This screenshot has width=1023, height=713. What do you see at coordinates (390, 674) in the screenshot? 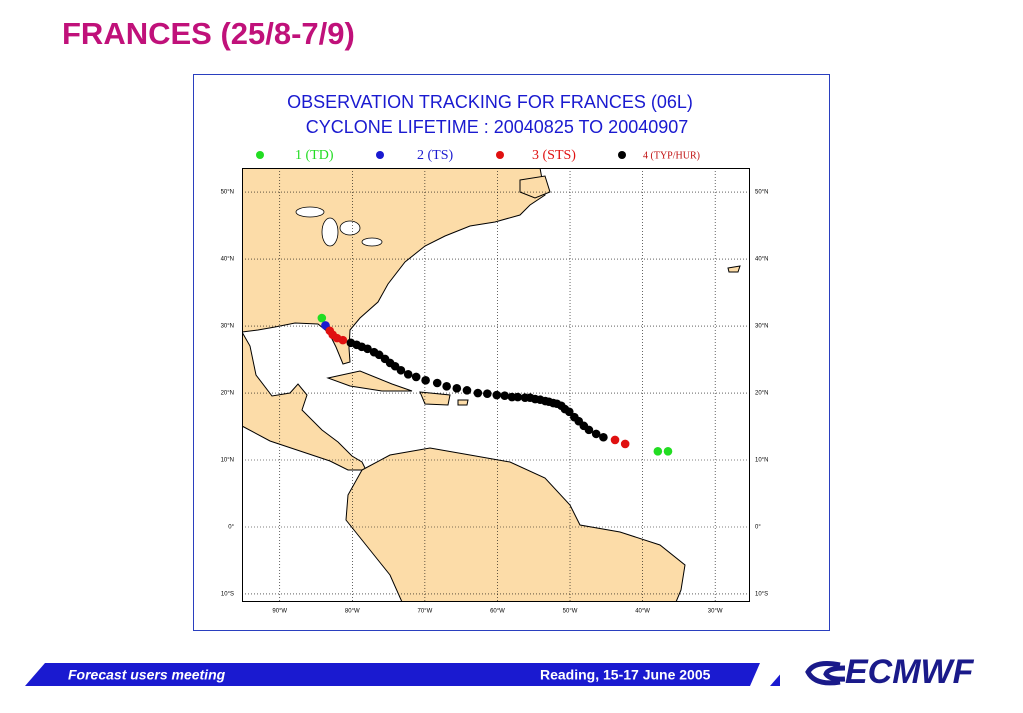
I see `footer-bar` at bounding box center [390, 674].